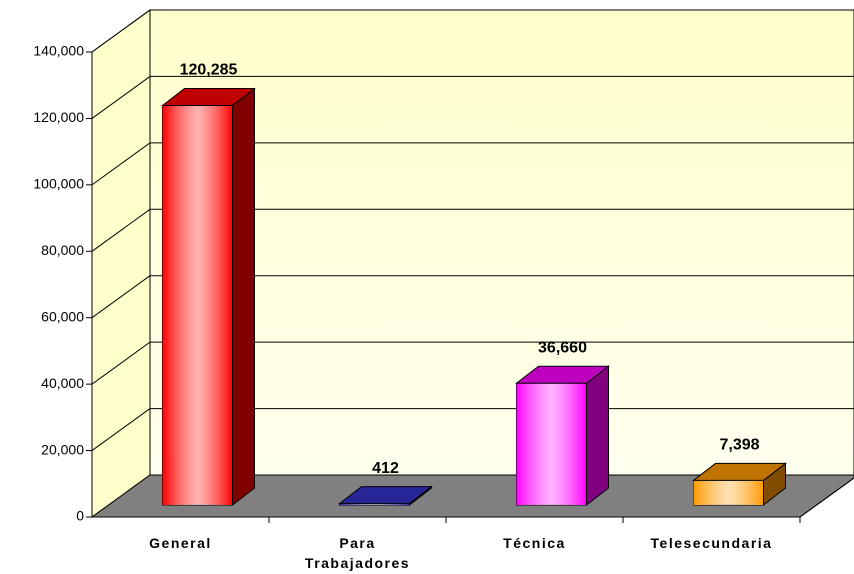  What do you see at coordinates (739, 445) in the screenshot?
I see `value-label: 7,398` at bounding box center [739, 445].